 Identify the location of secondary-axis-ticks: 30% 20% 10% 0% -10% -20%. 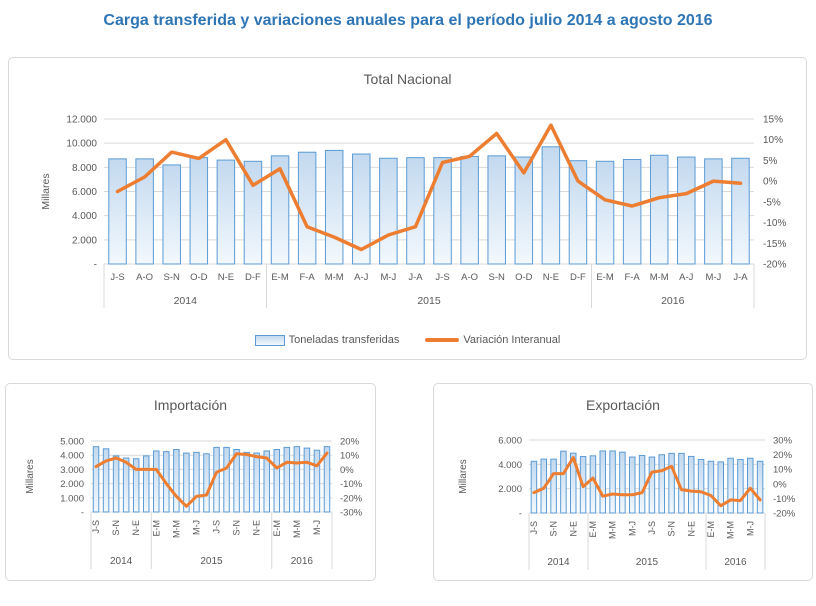
(784, 478).